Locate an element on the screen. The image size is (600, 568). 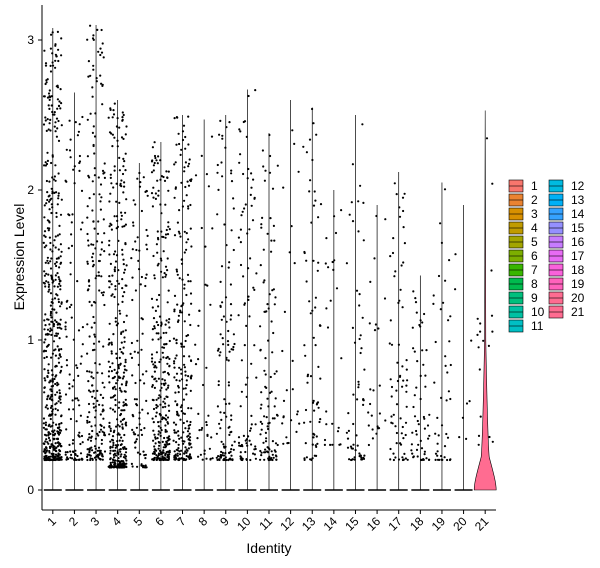
x-tick-label: 6 is located at coordinates (159, 521).